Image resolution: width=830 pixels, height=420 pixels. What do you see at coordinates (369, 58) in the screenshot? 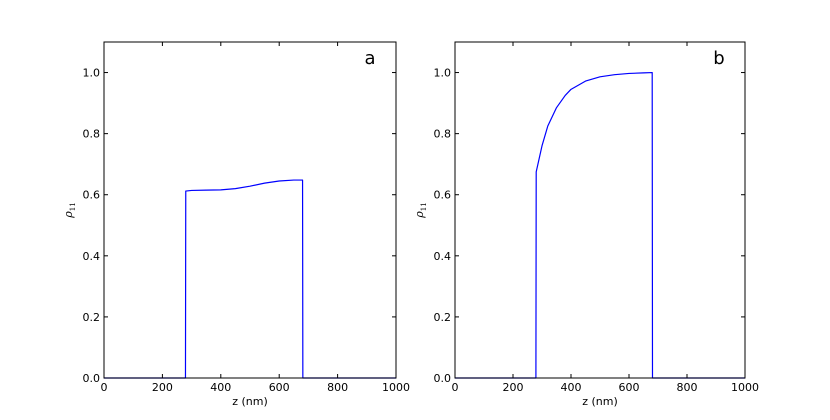
I see `panel-letter: a` at bounding box center [369, 58].